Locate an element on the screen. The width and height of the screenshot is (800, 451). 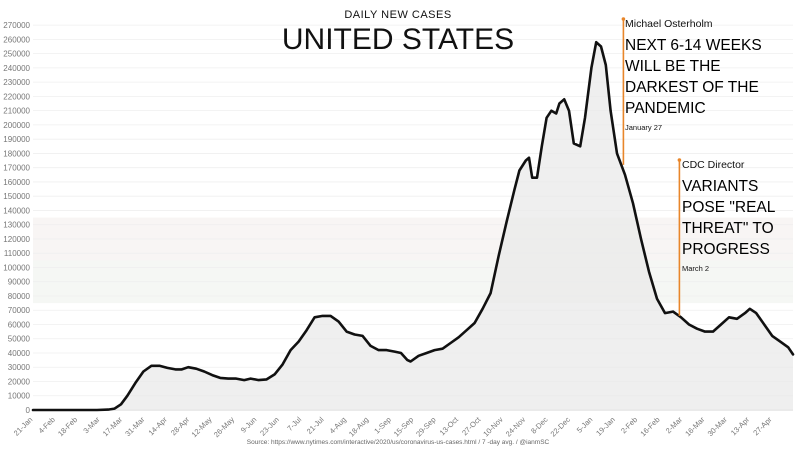
annotation-source: Michael Osterholm is located at coordinates (669, 24).